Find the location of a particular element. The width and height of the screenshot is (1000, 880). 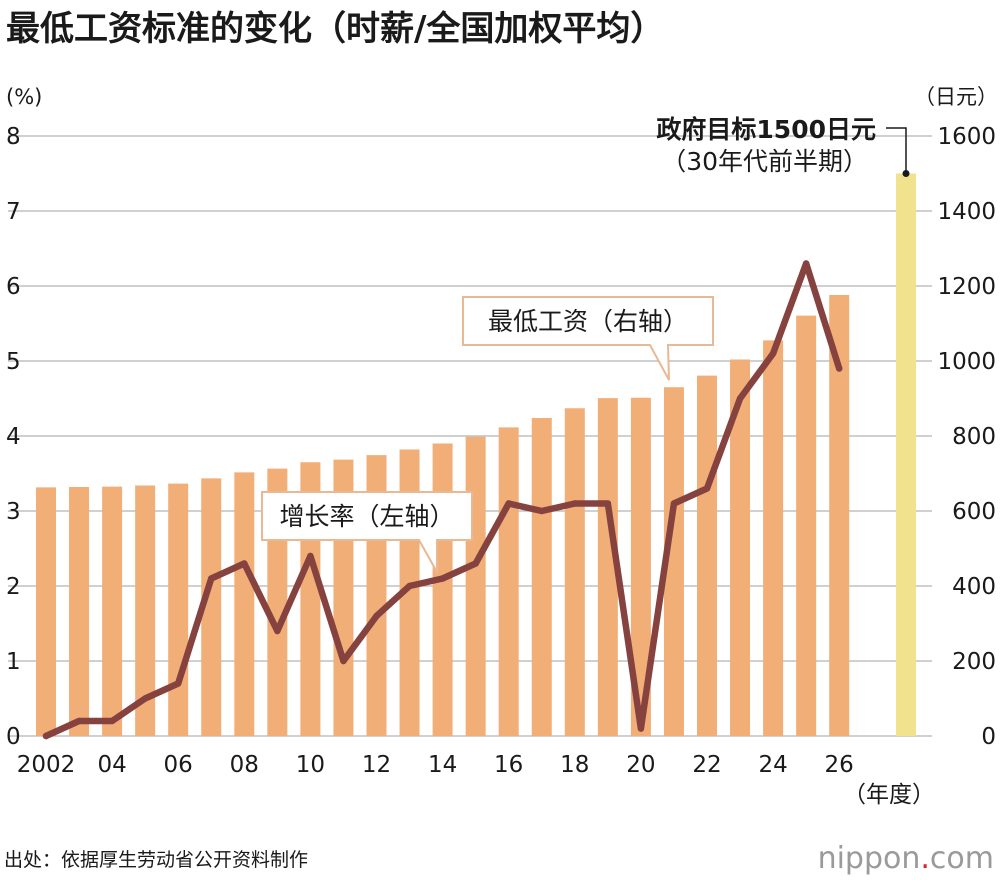

line-callout-text: 增长率（左轴） is located at coordinates (366, 516).